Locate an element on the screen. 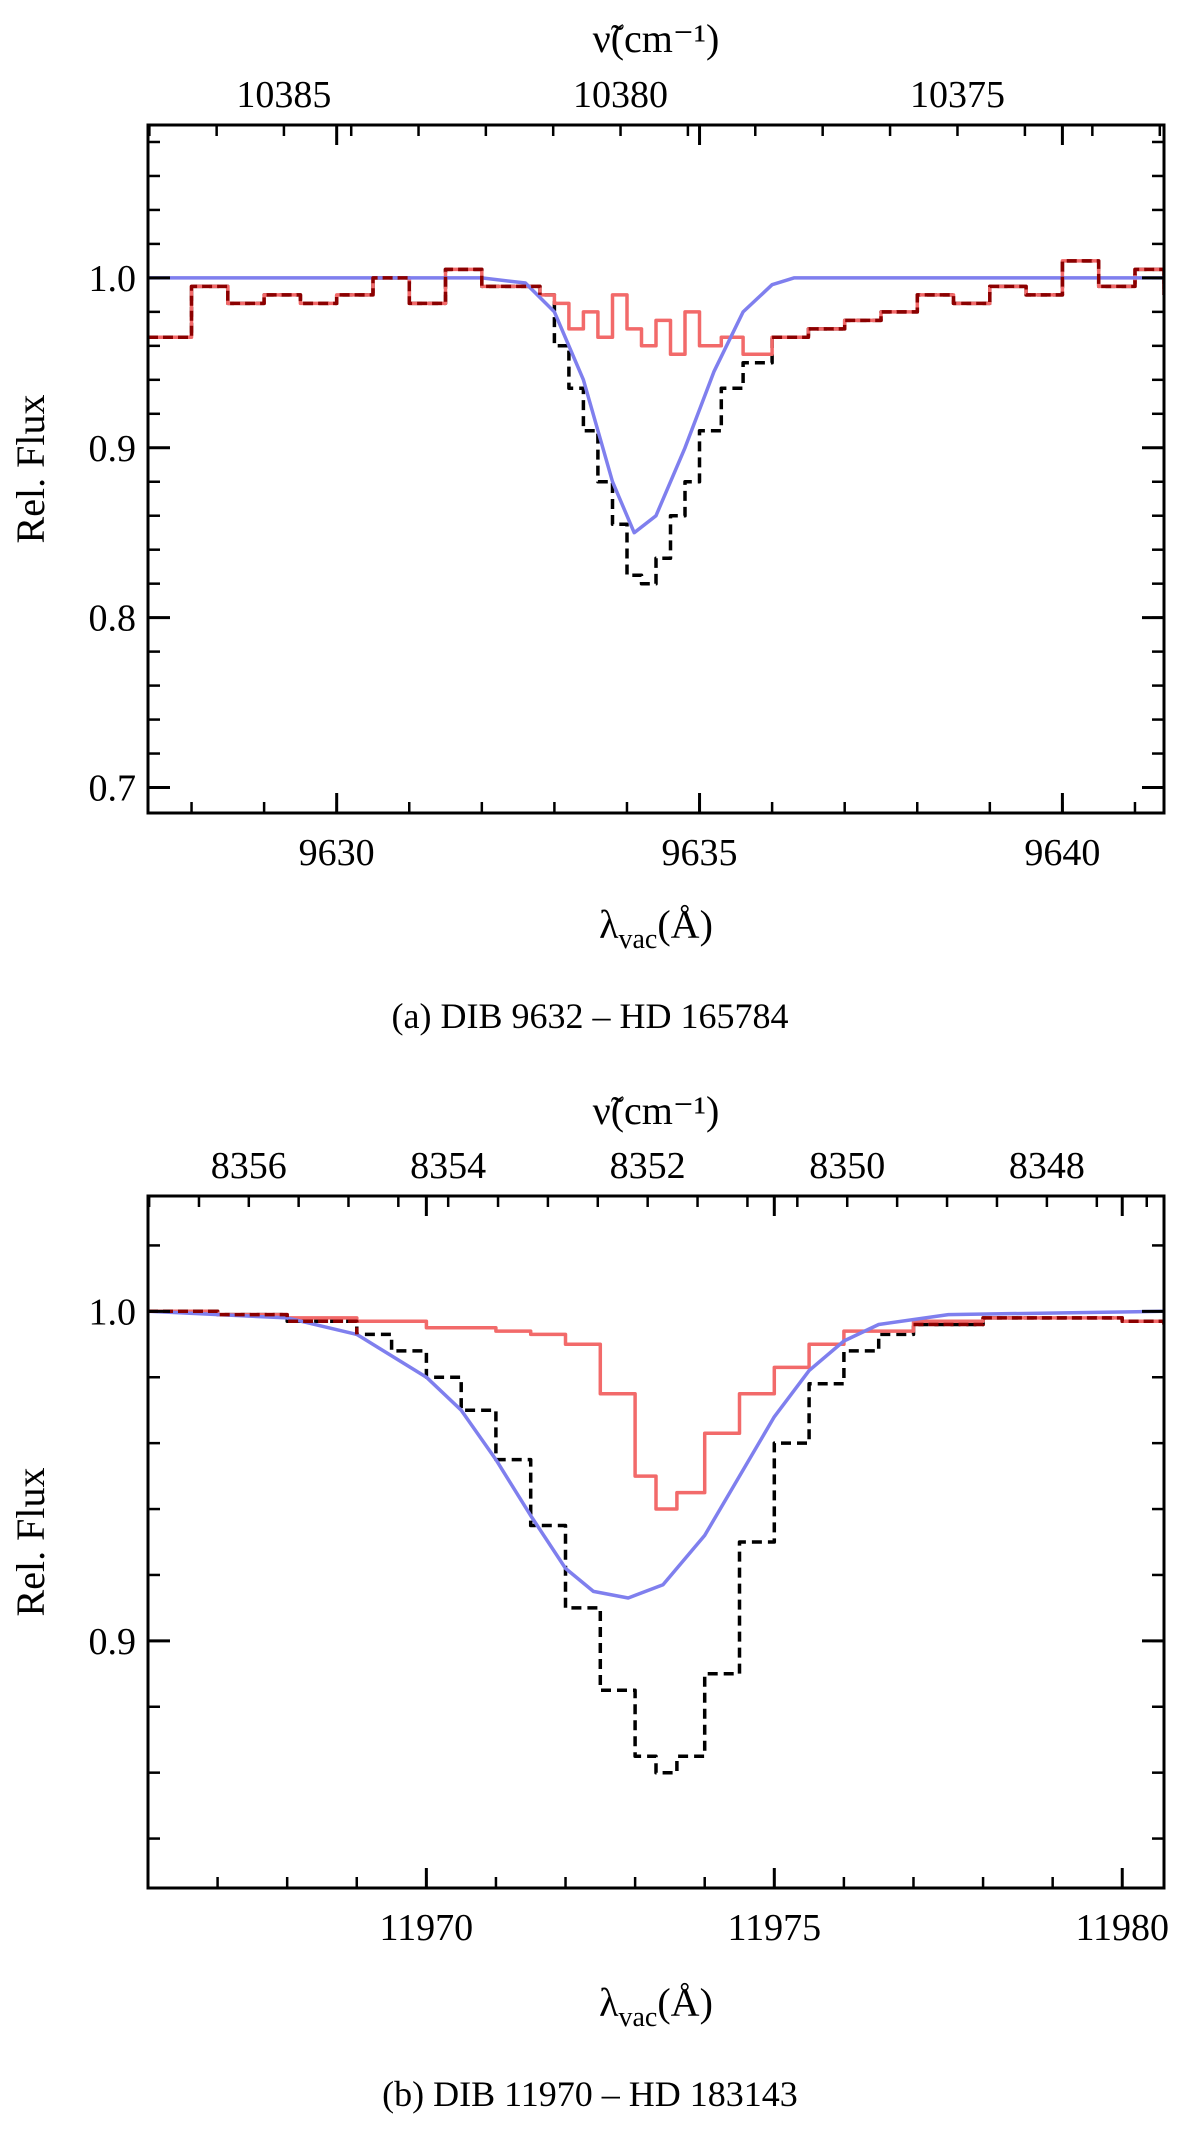 Image resolution: width=1200 pixels, height=2146 pixels. panel-a-top-tick-label: 10385 is located at coordinates (283, 95).